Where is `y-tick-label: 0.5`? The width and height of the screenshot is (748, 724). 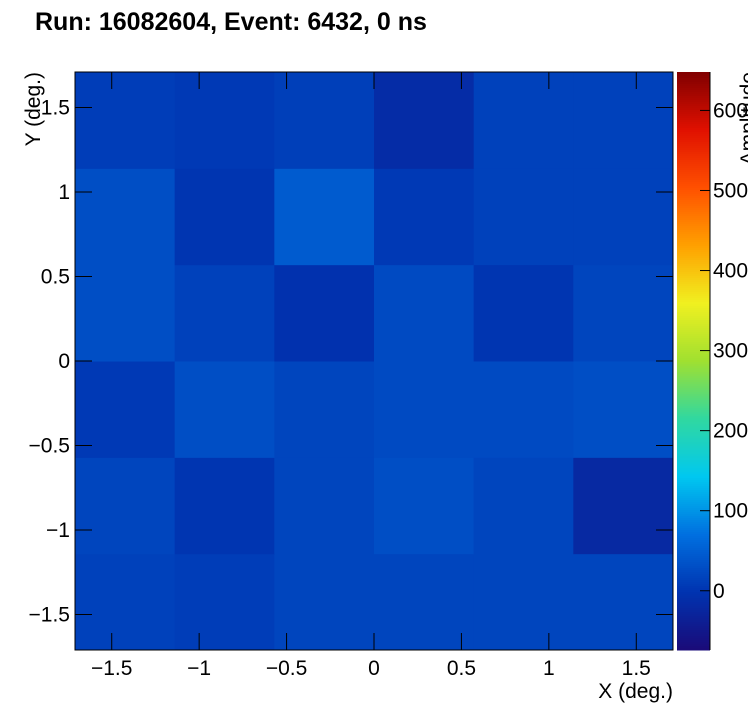 y-tick-label: 0.5 is located at coordinates (55, 276).